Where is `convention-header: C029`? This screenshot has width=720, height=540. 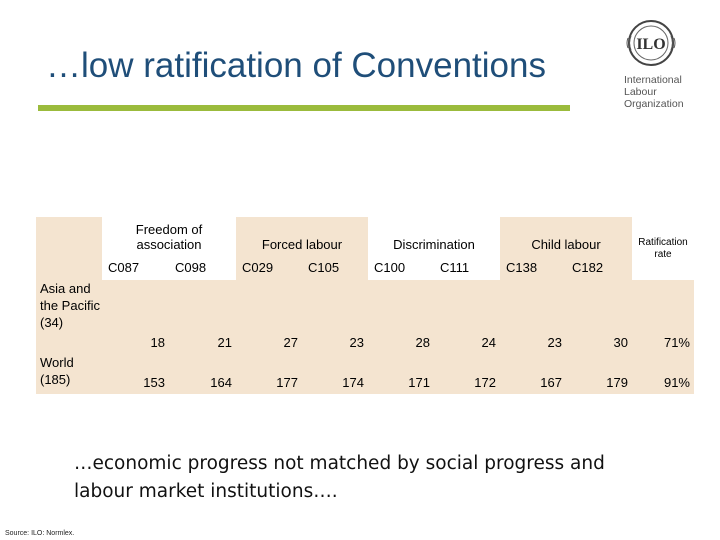 convention-header: C029 is located at coordinates (269, 267).